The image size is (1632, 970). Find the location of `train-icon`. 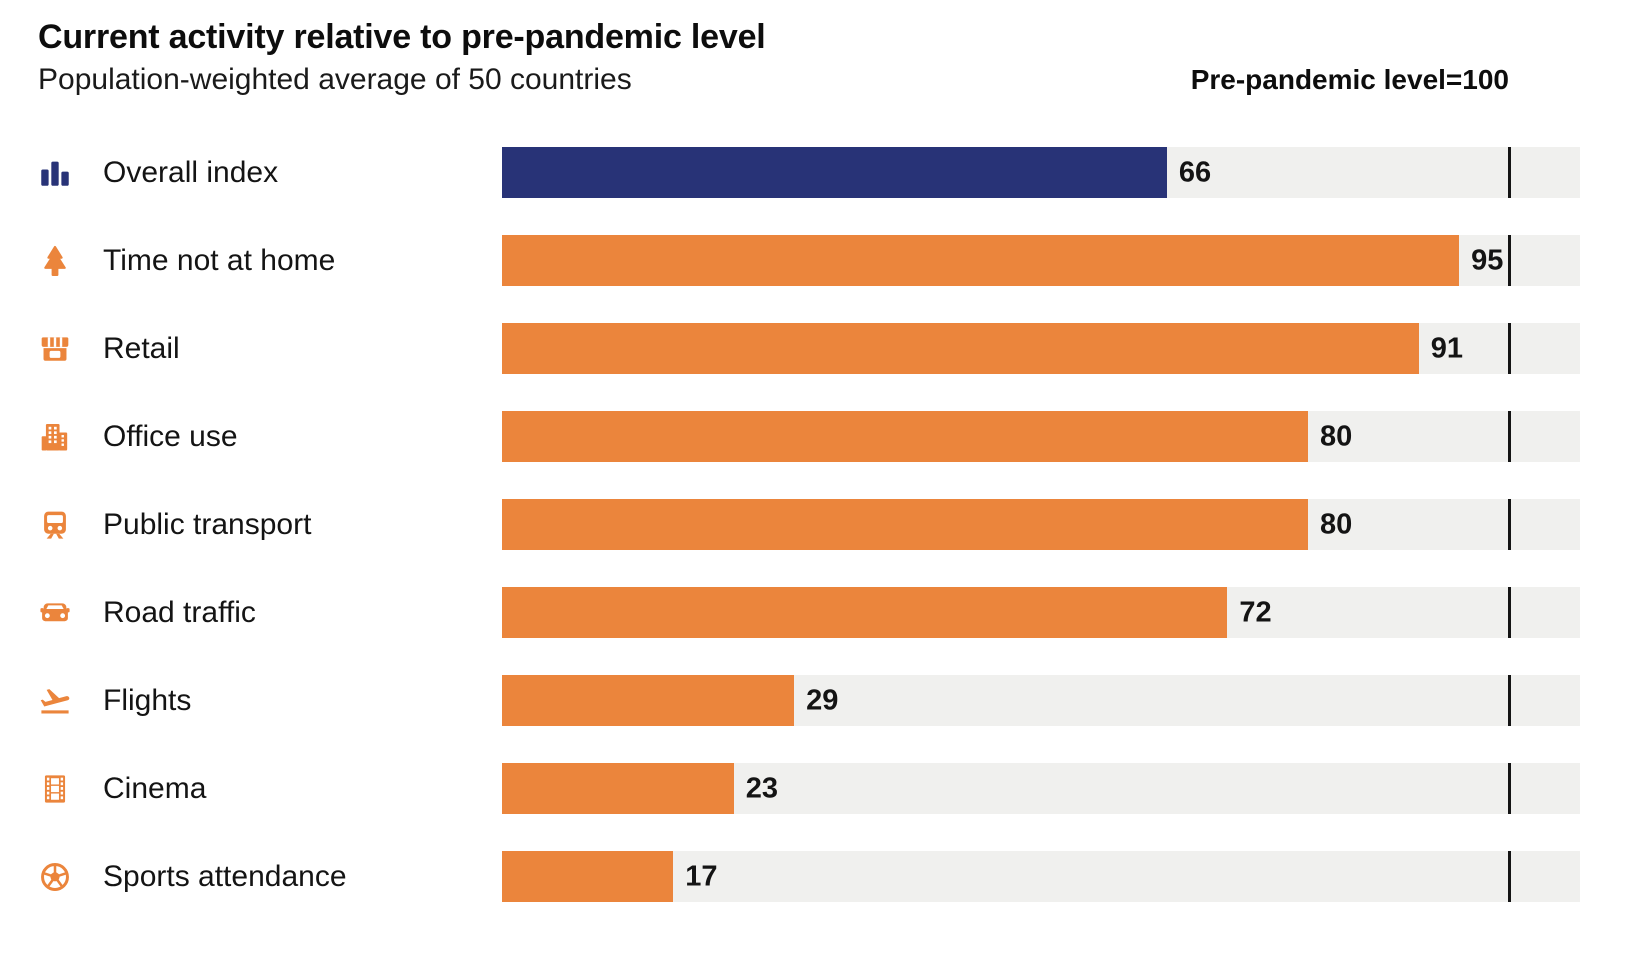

train-icon is located at coordinates (70, 525).